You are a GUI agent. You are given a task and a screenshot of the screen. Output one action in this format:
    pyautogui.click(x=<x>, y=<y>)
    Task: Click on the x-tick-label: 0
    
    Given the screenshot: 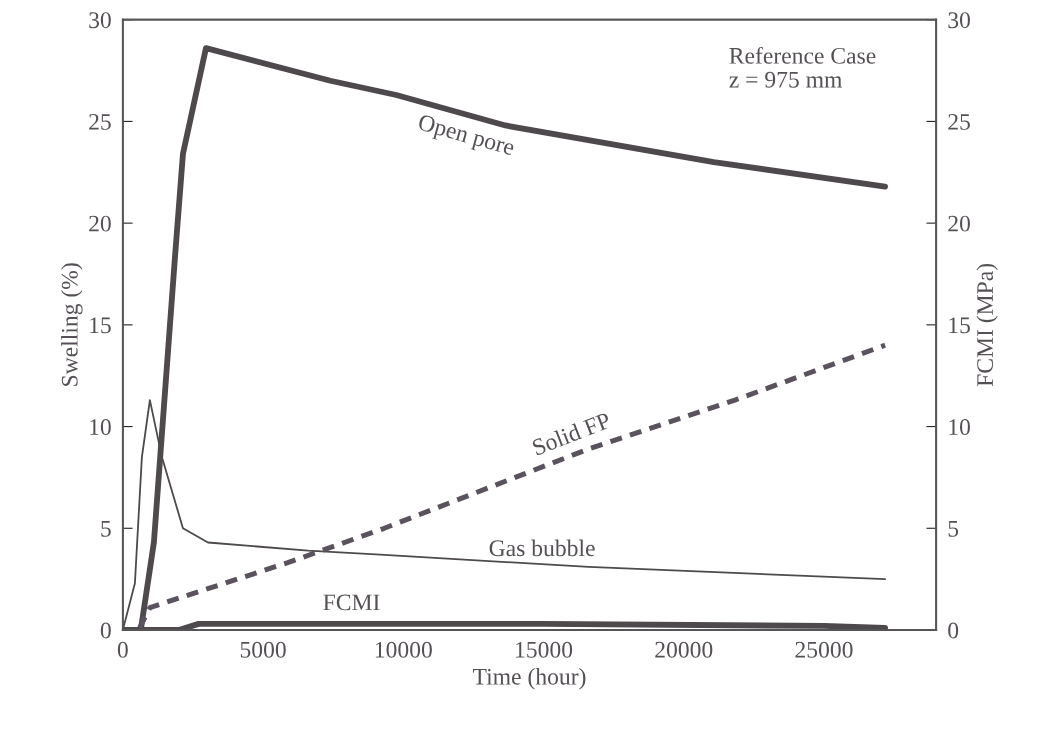 What is the action you would take?
    pyautogui.click(x=122, y=649)
    